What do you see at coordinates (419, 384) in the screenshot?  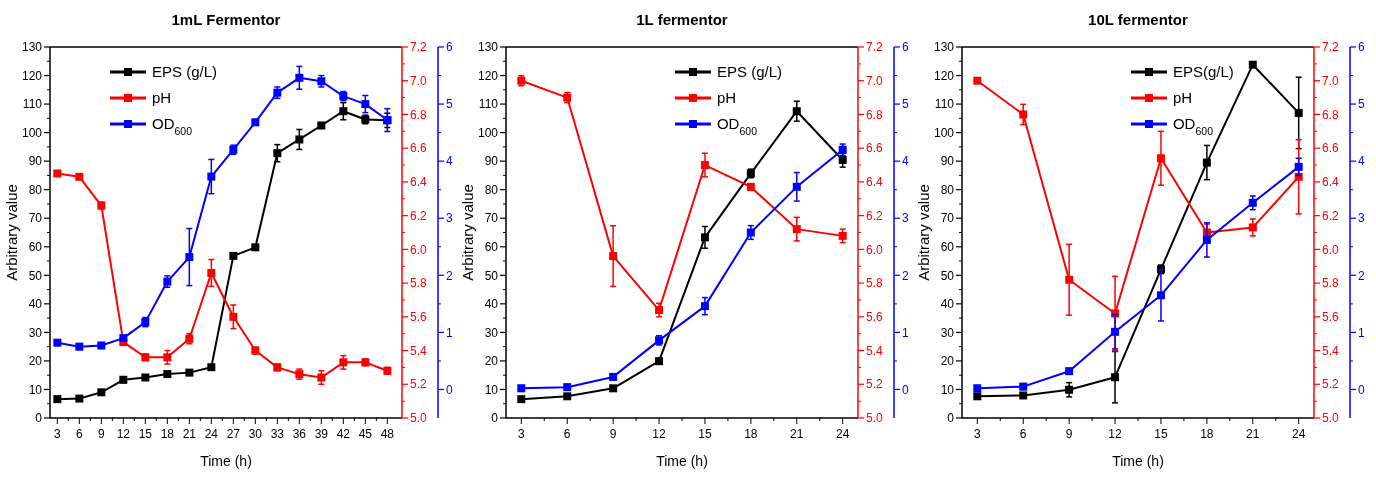 I see `y2-tick-label: 5.2` at bounding box center [419, 384].